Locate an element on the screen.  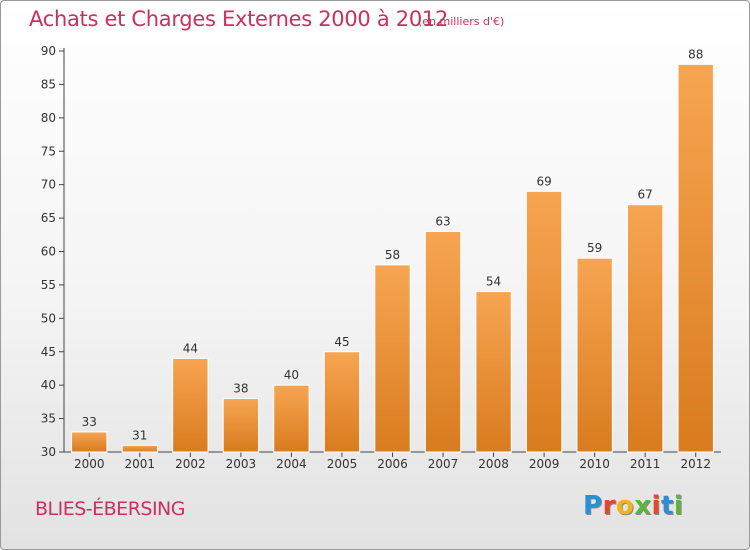
bar-2002 is located at coordinates (190, 405).